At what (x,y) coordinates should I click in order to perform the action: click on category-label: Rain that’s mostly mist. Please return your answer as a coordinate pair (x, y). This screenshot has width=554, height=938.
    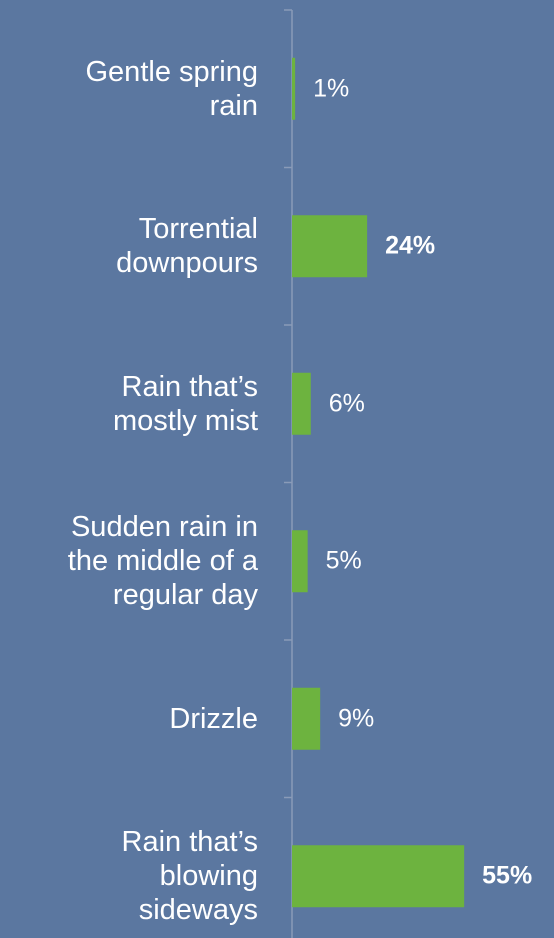
    Looking at the image, I should click on (185, 403).